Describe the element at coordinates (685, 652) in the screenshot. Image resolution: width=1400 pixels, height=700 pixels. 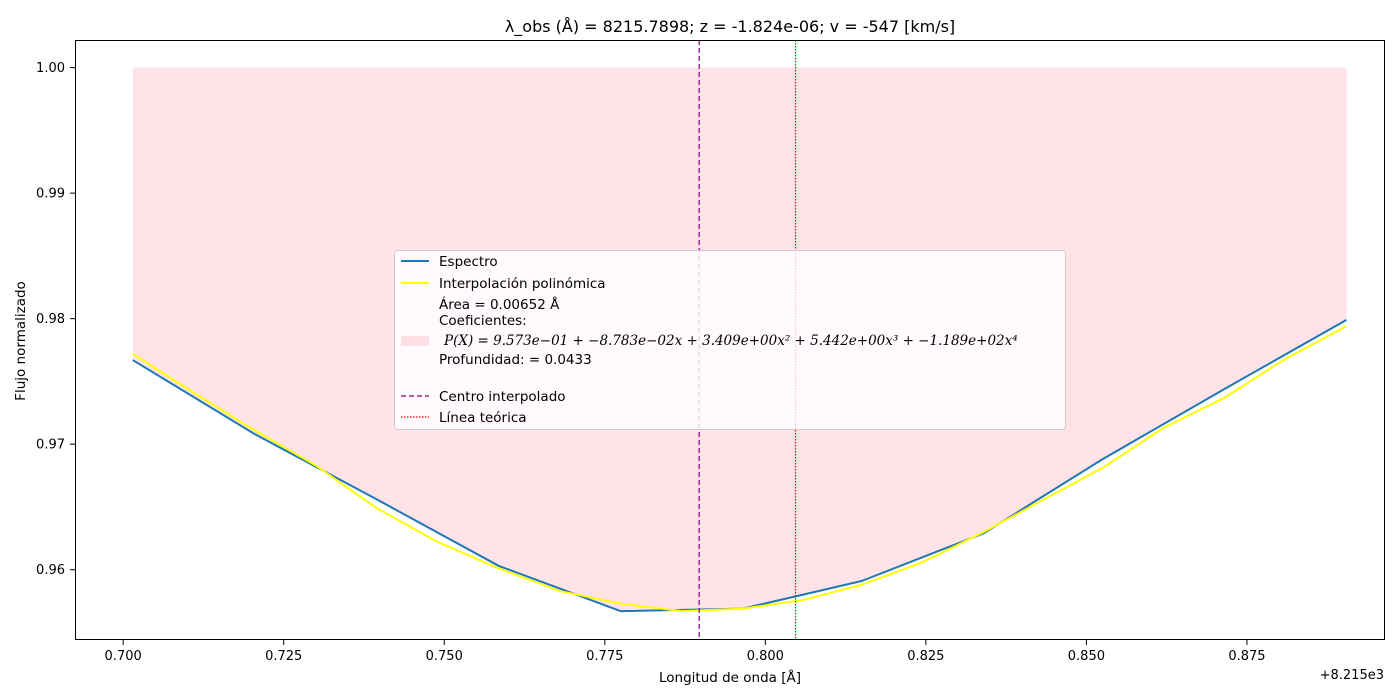
I see `x-axis-ticks: 0.700 0.725 0.750 0.775 0.800 0.825 0.850 0.875` at that location.